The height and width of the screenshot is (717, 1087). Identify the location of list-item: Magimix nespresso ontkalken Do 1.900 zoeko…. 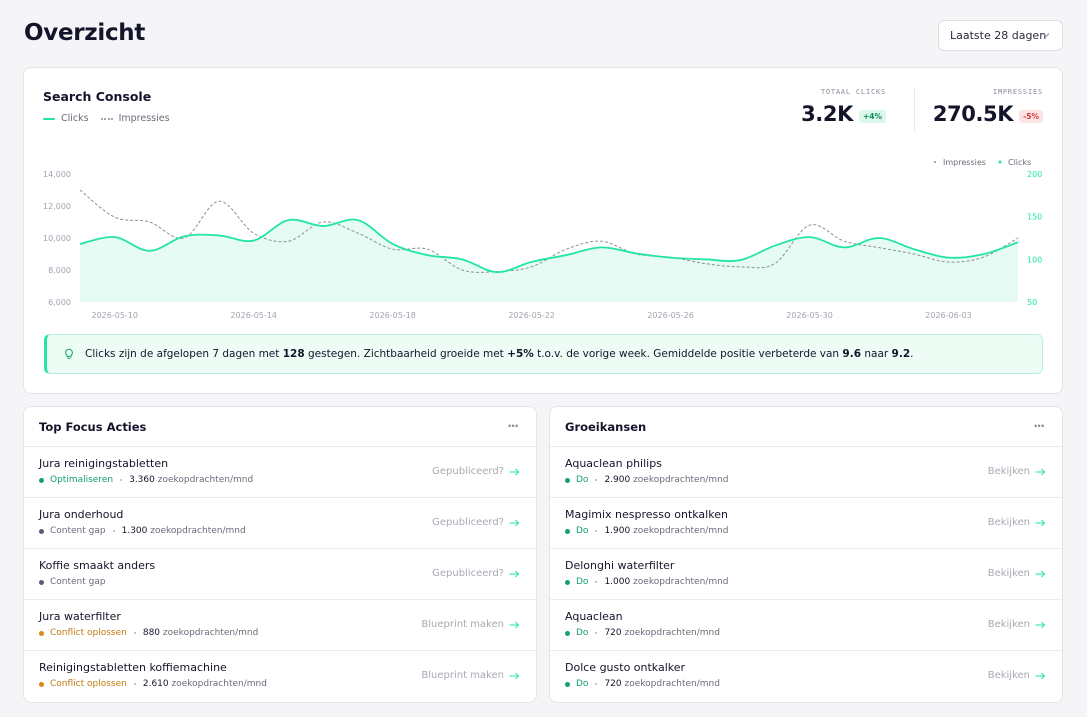
(806, 523).